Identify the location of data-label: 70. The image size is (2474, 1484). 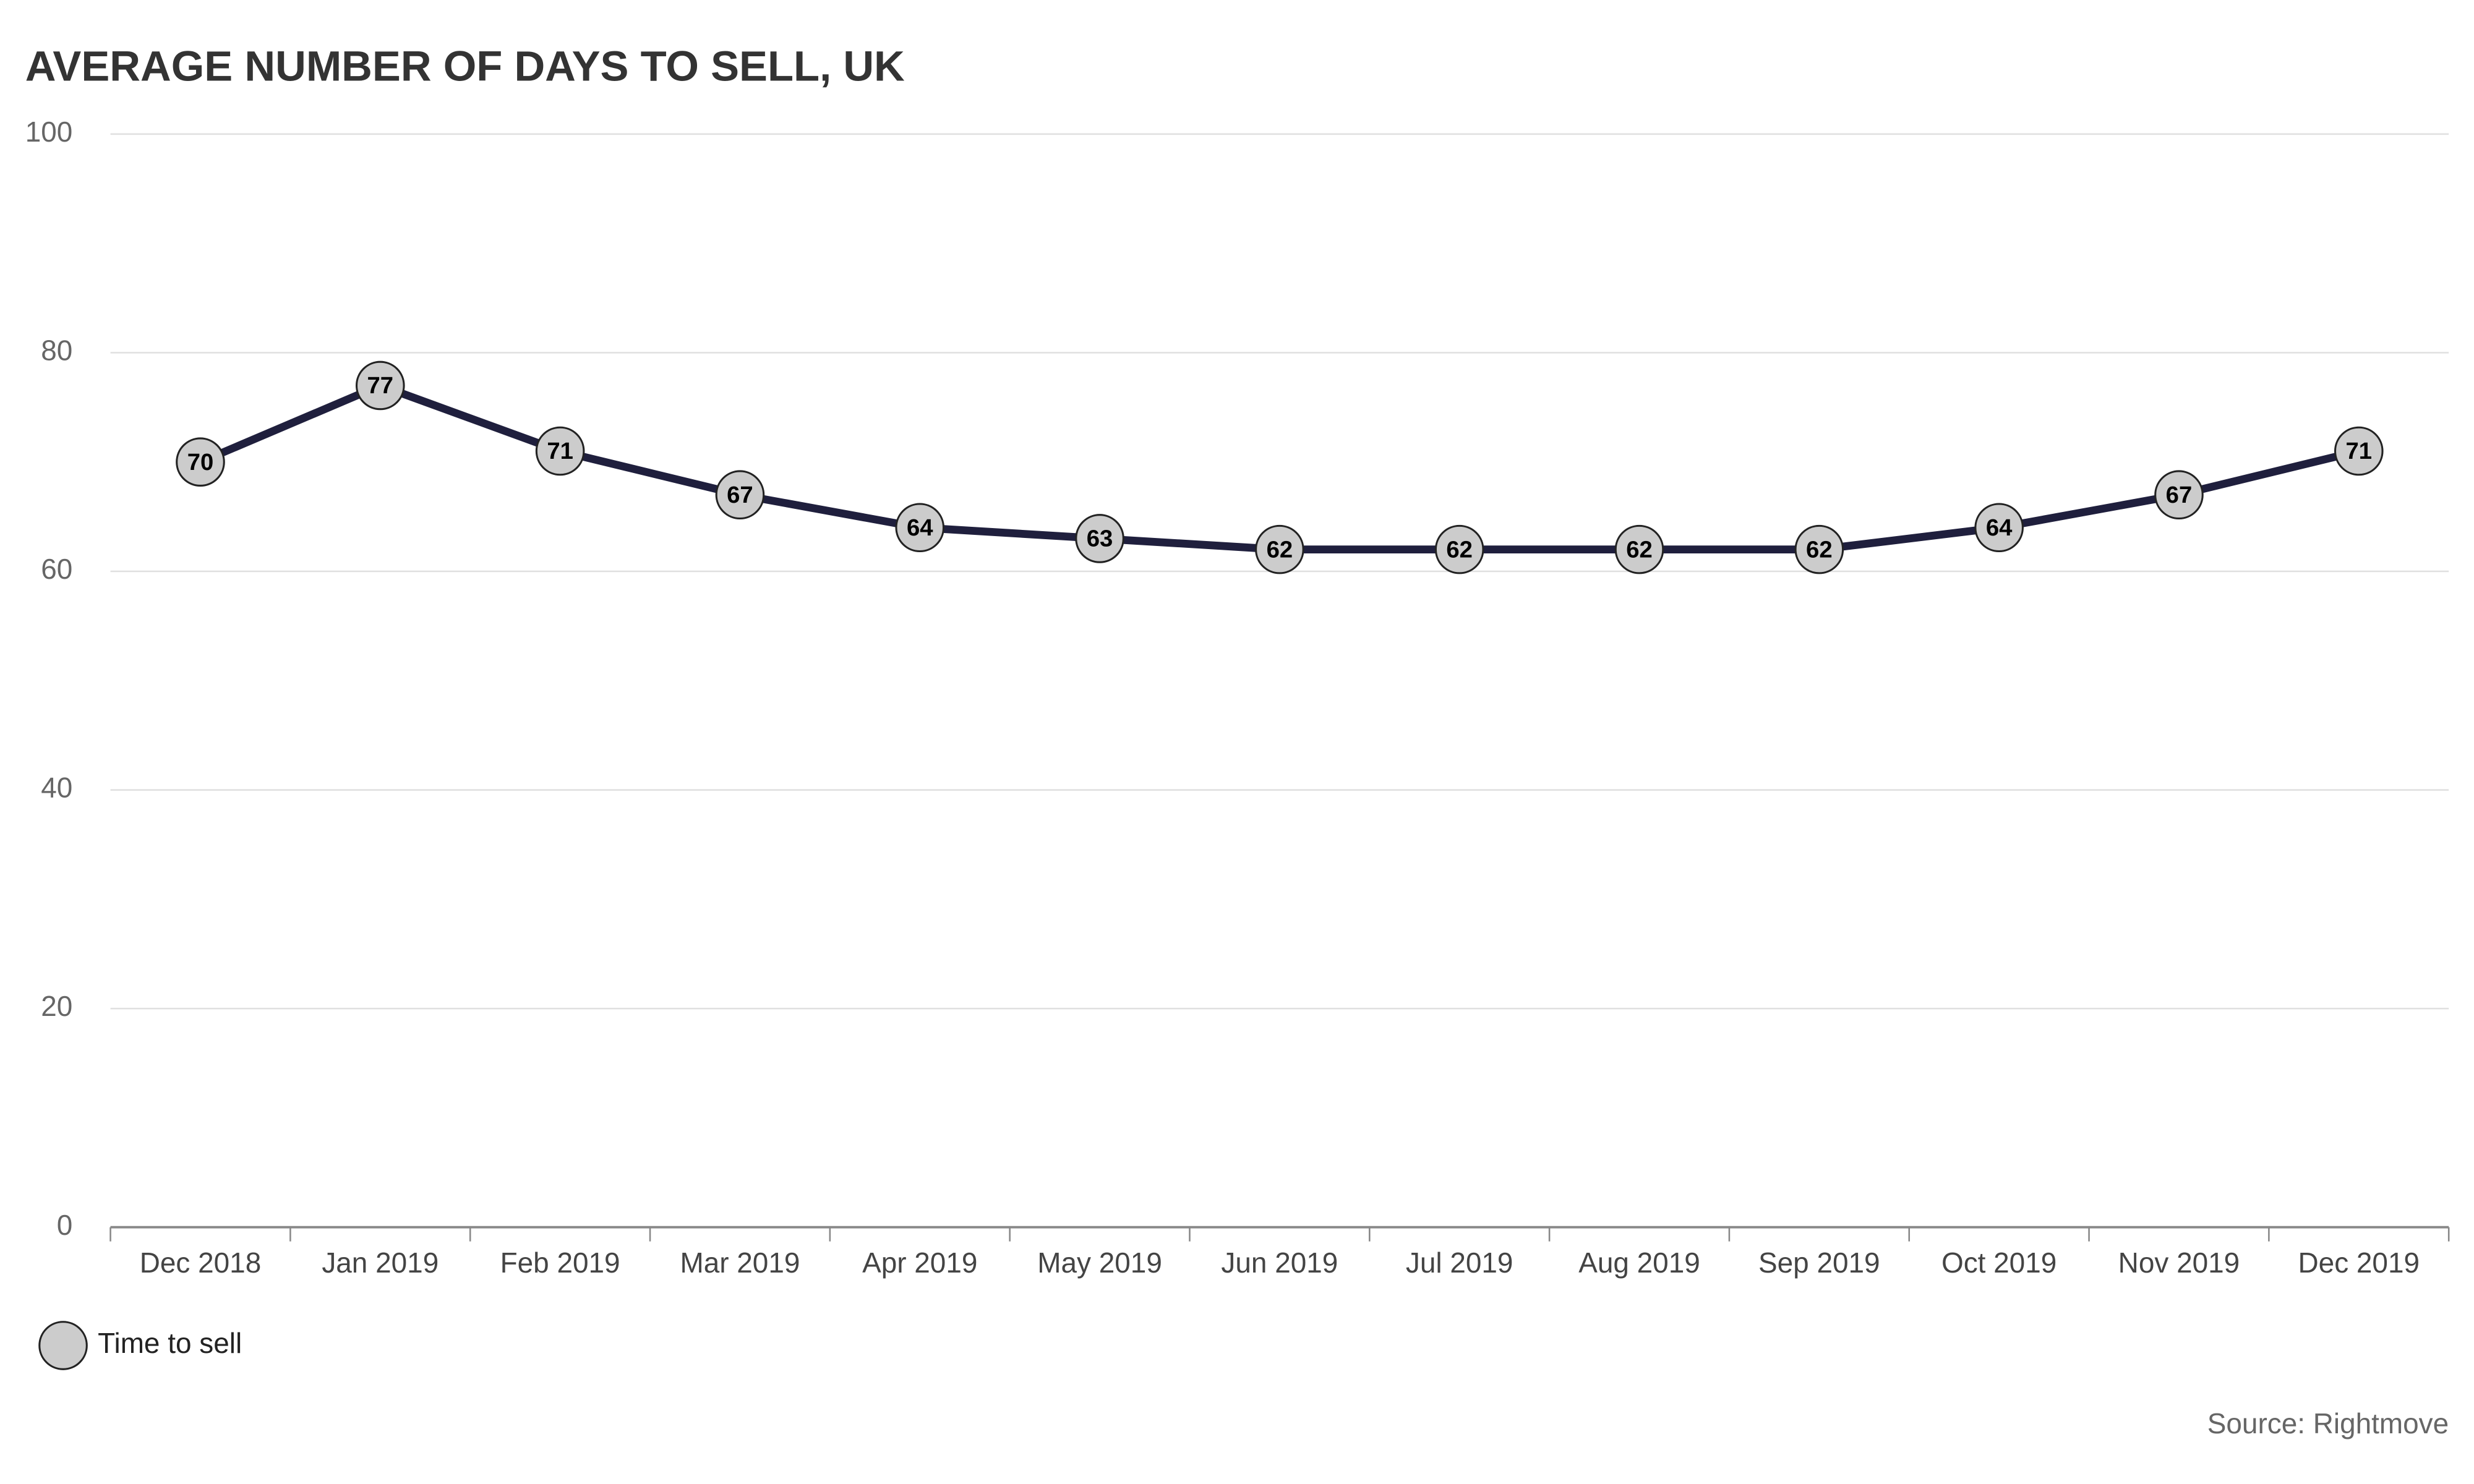
(201, 462).